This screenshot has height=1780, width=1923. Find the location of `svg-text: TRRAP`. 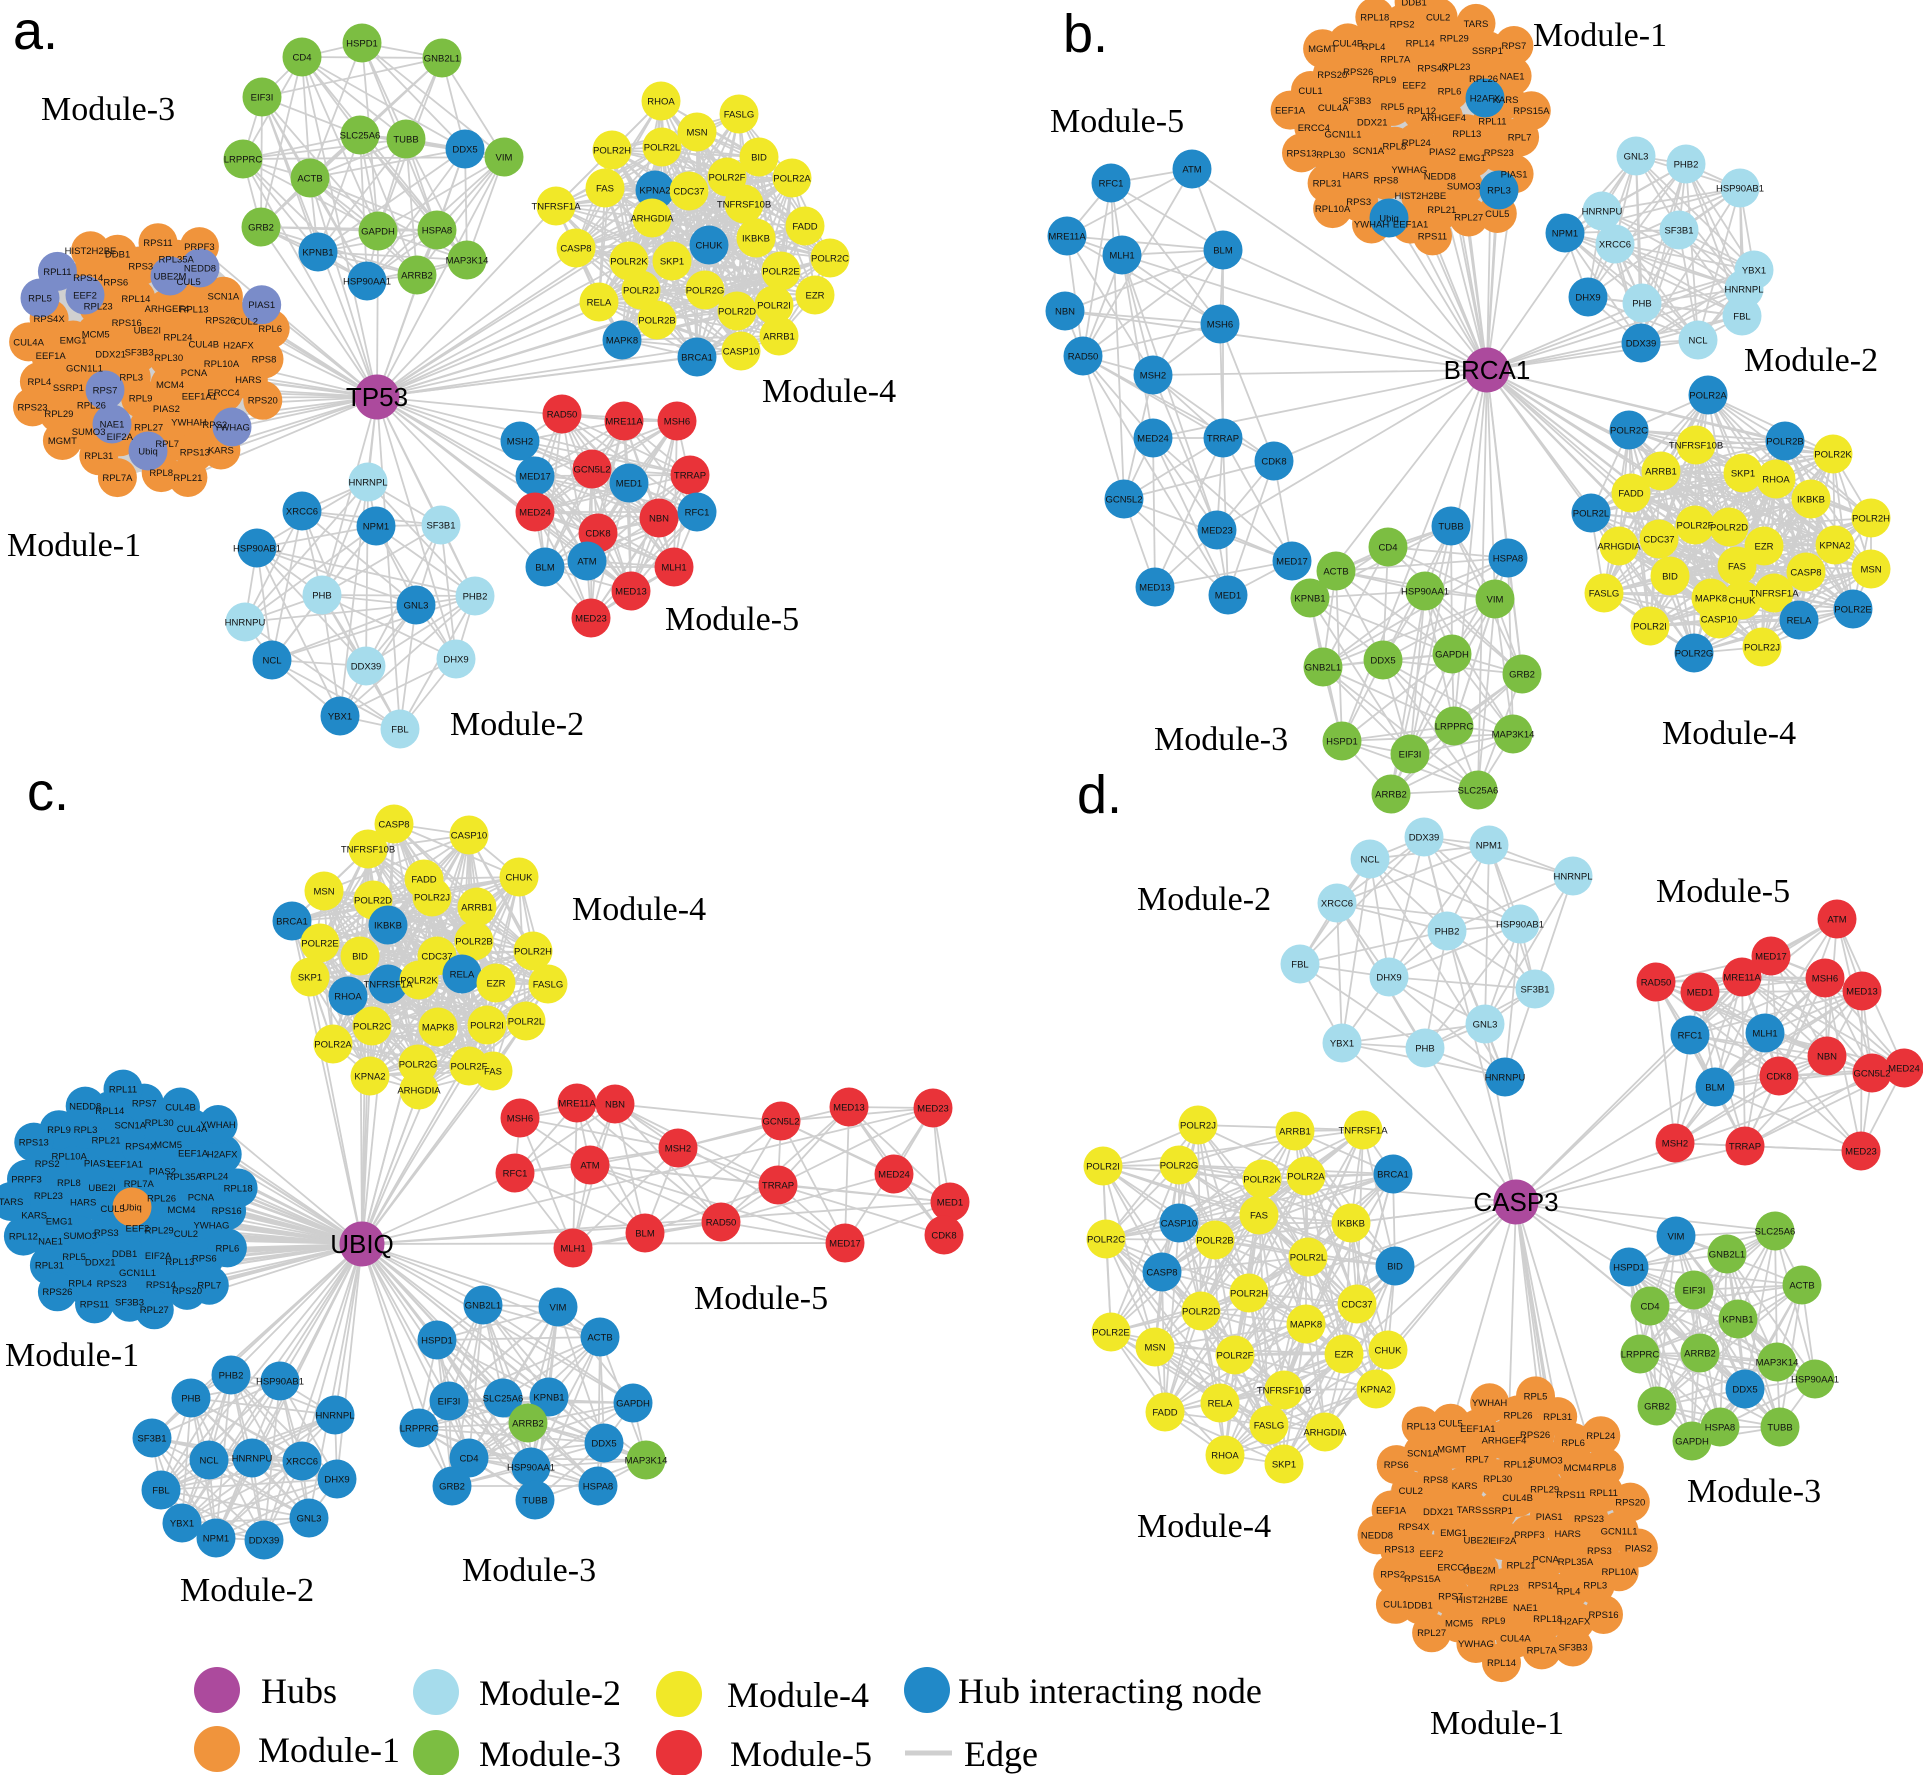

svg-text: TRRAP is located at coordinates (1745, 1146).